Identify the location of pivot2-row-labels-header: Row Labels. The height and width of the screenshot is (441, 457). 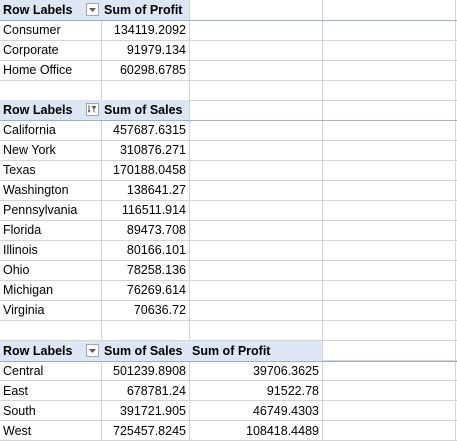
(50, 110).